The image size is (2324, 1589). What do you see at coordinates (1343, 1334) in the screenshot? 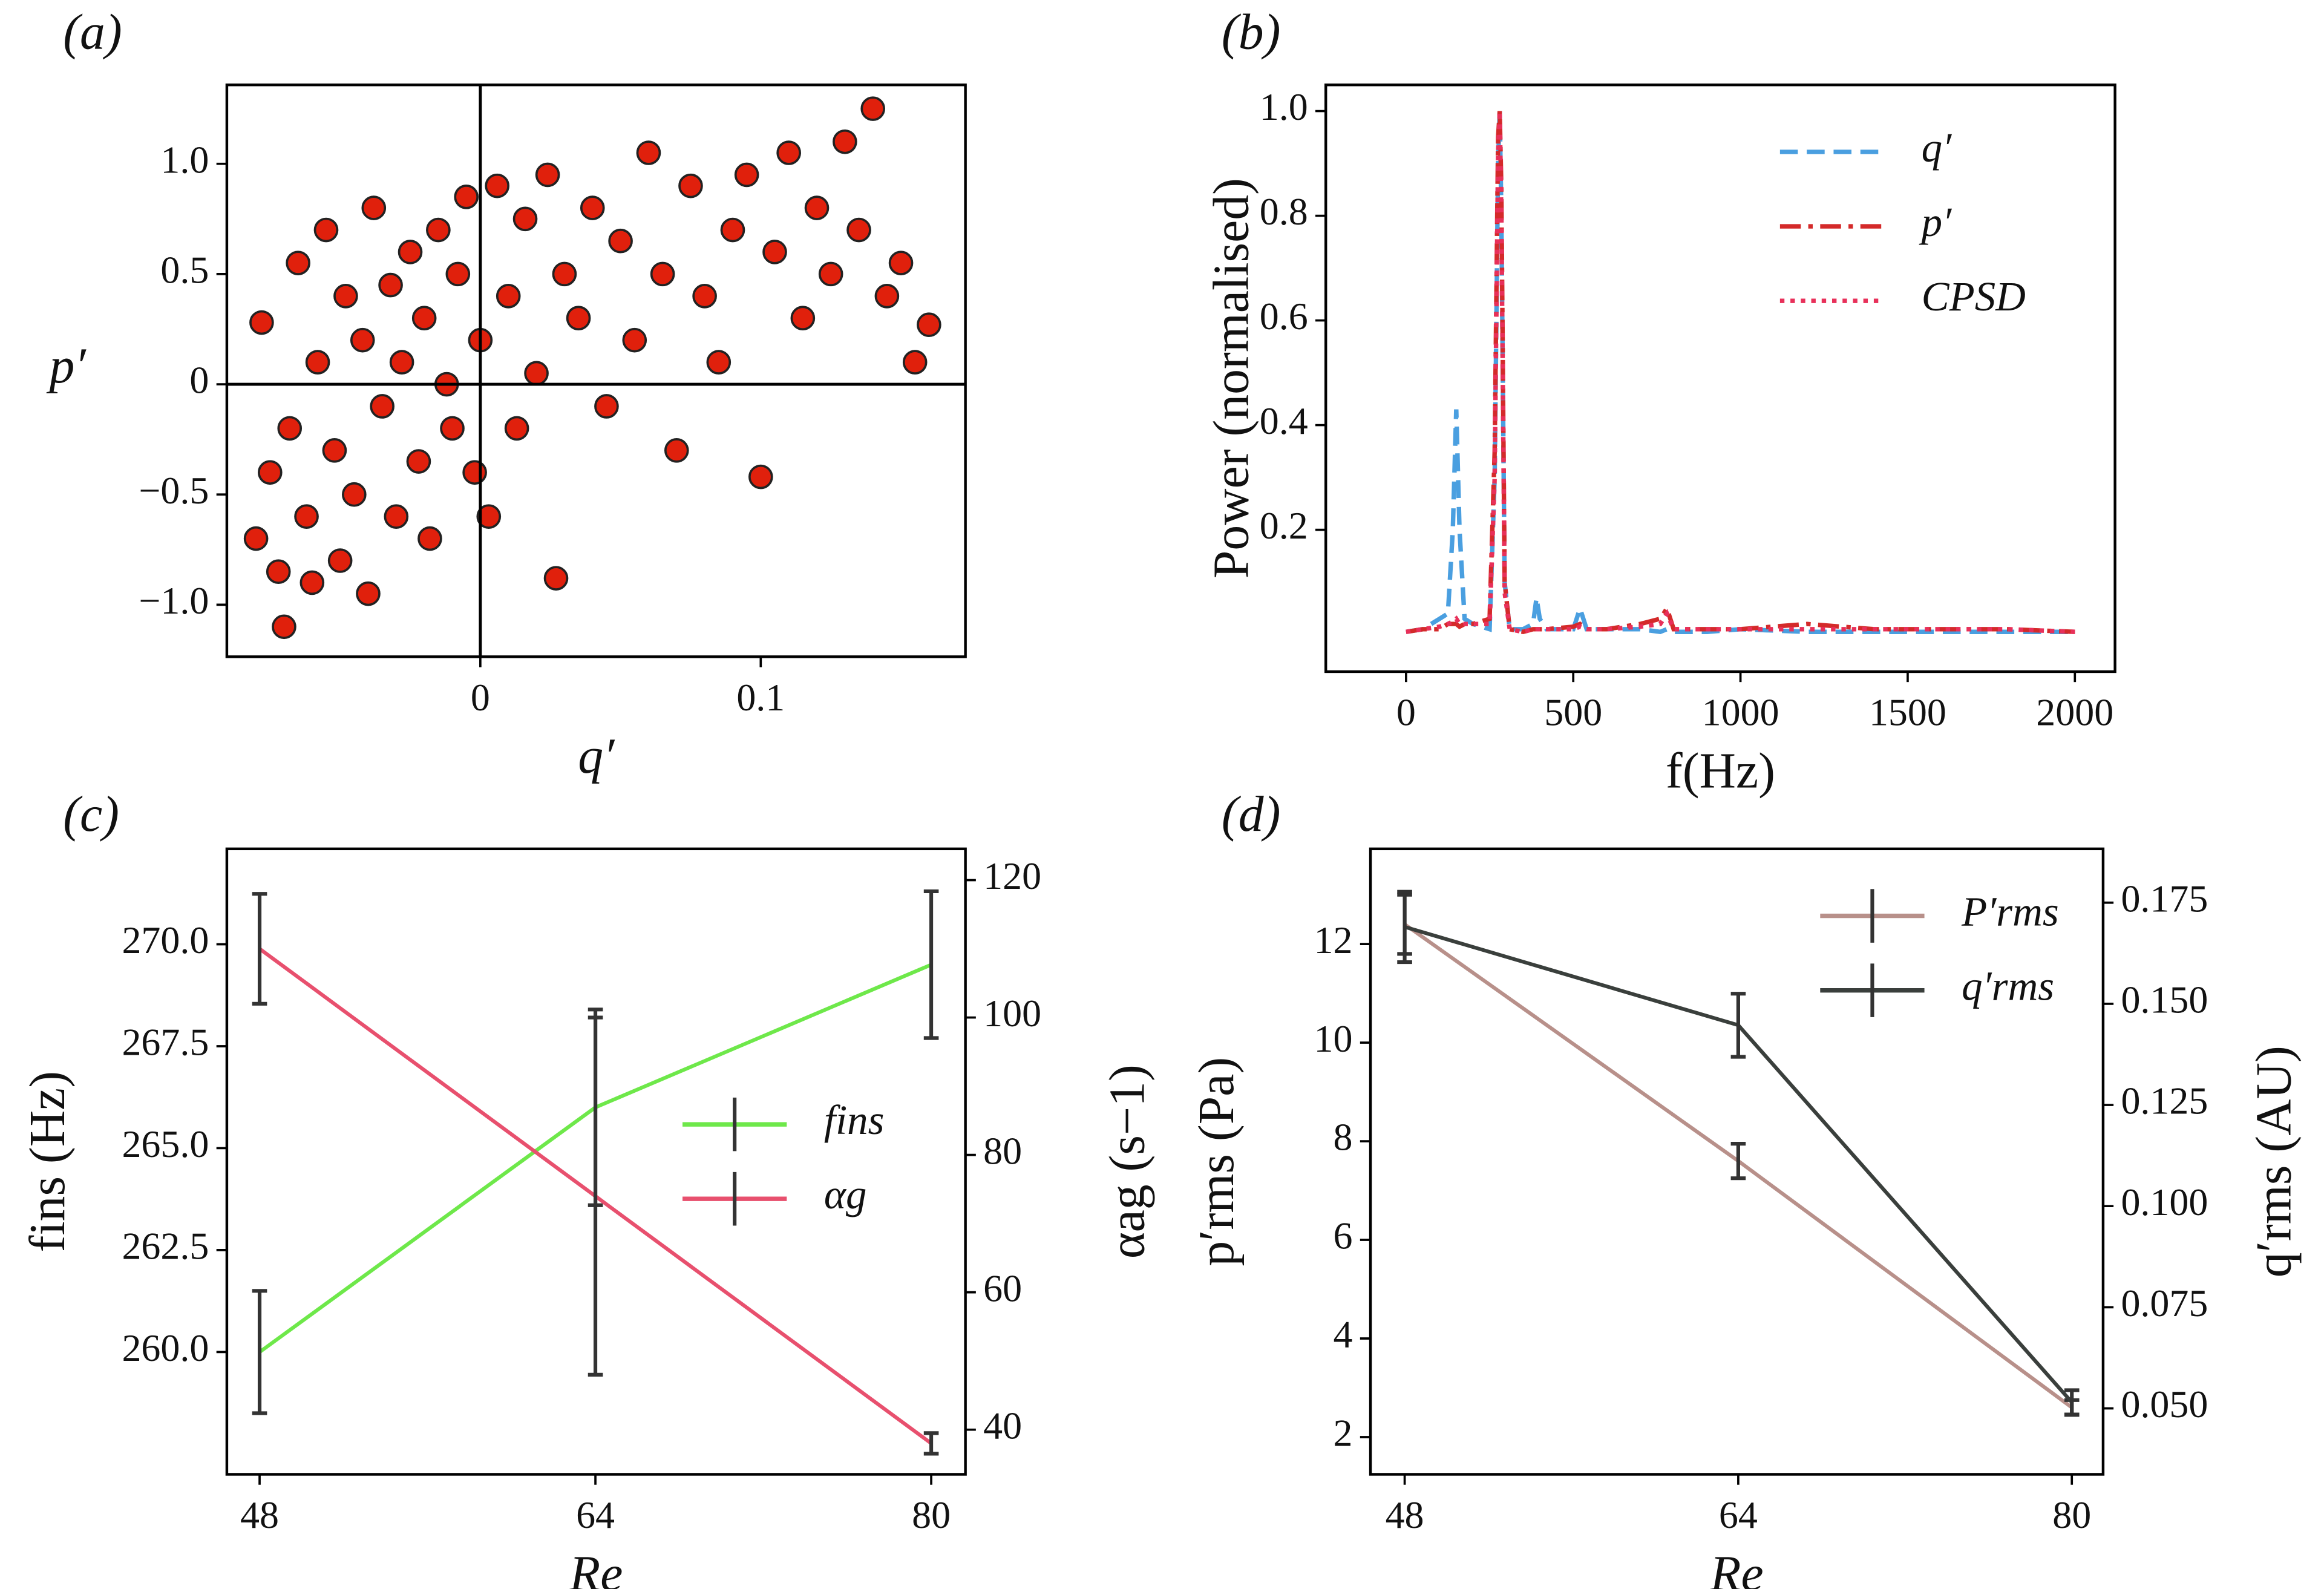
I see `y-tick-label: 4` at bounding box center [1343, 1334].